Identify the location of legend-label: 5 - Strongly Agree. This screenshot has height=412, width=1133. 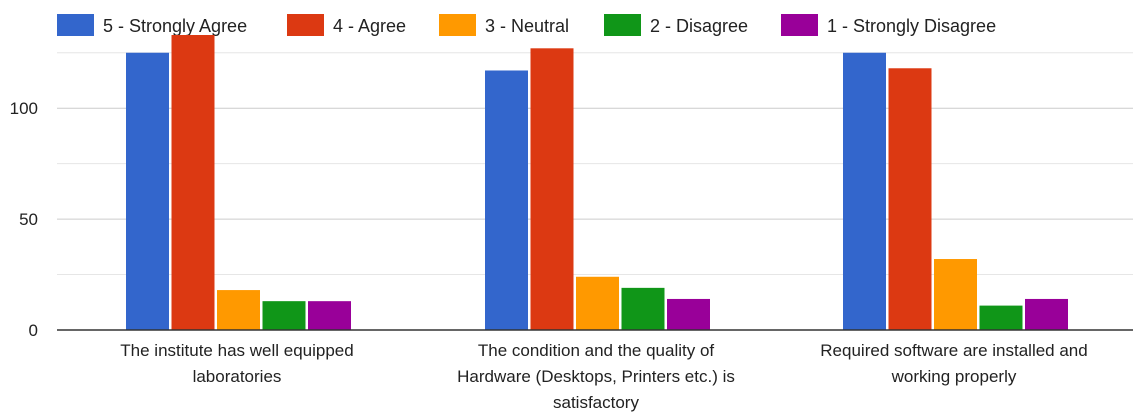
(175, 26).